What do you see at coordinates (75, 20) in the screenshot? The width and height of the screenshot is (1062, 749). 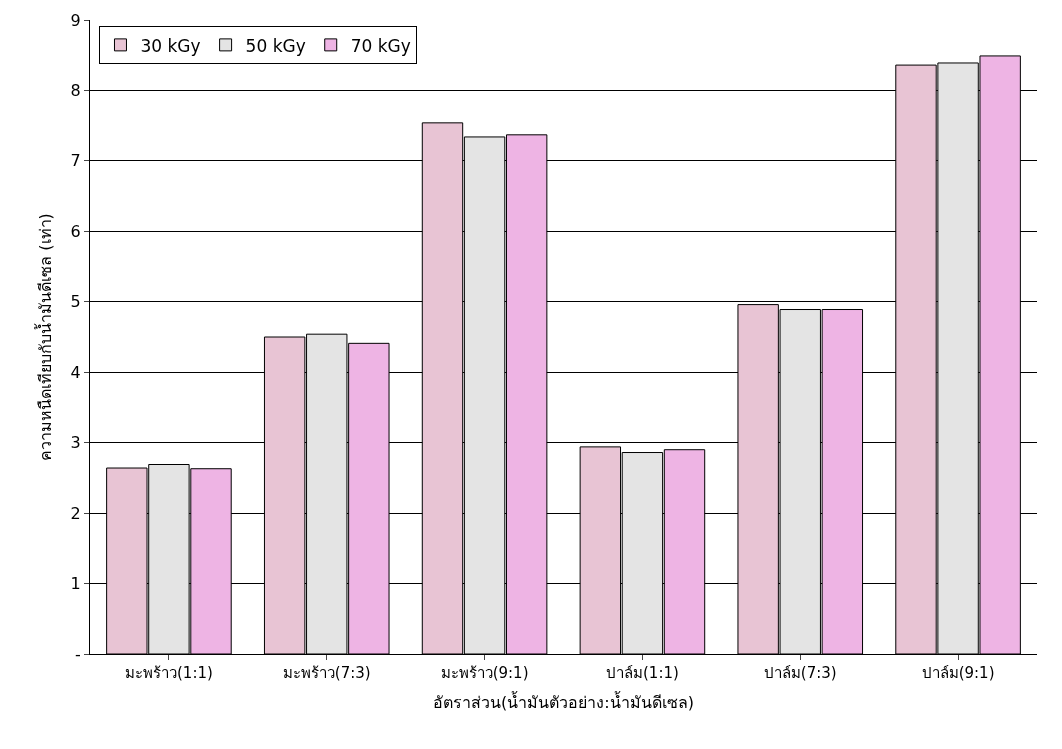 I see `y-tick-label: 9` at bounding box center [75, 20].